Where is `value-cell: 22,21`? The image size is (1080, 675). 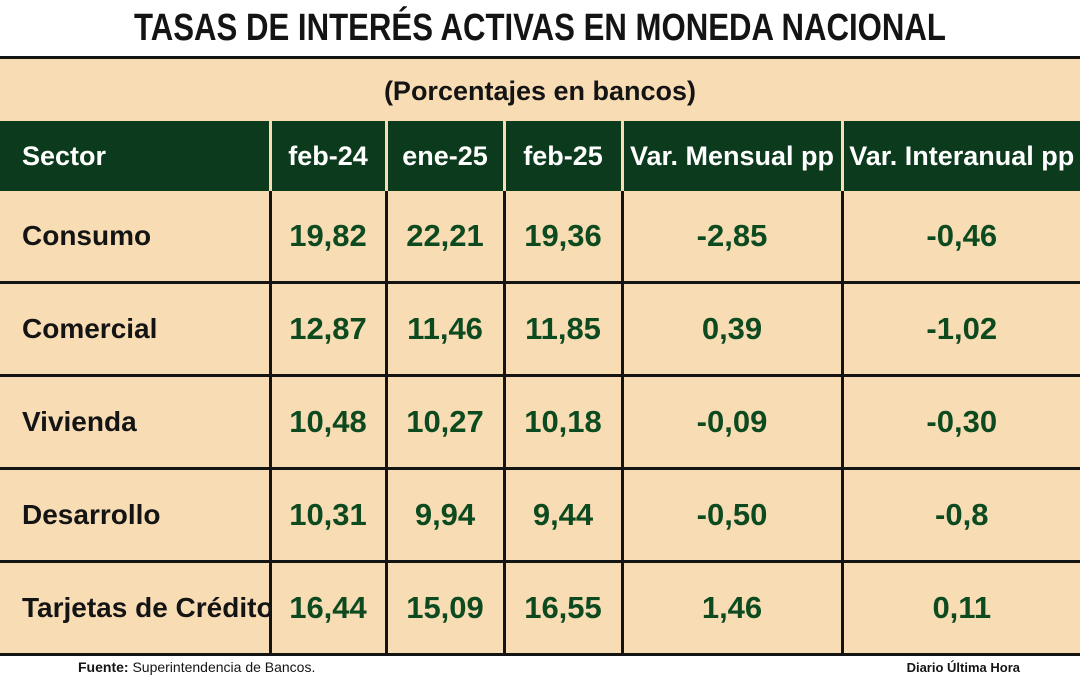
value-cell: 22,21 is located at coordinates (446, 237).